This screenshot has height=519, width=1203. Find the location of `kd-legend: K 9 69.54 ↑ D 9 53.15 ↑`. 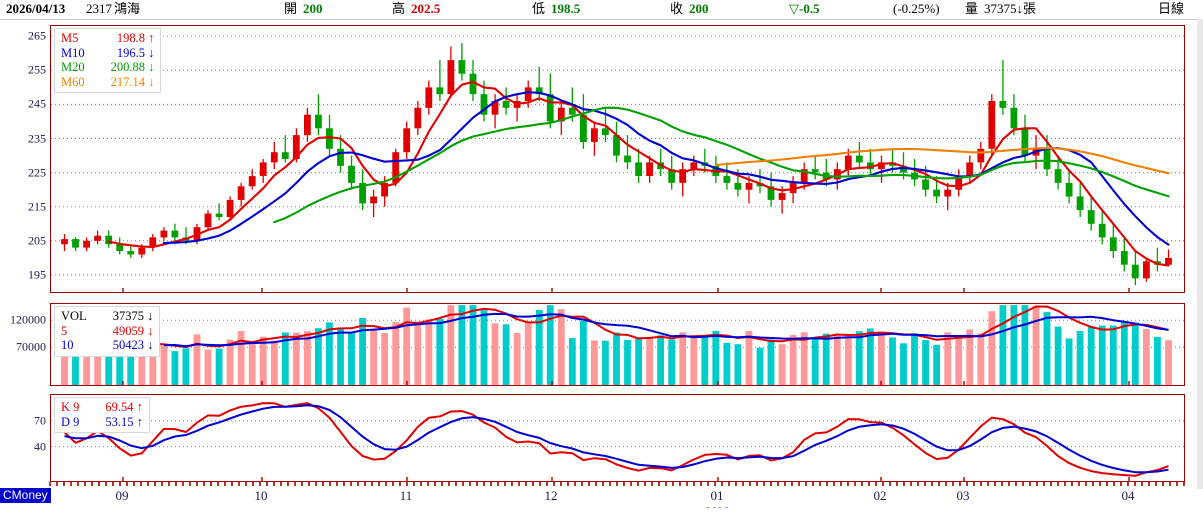

kd-legend: K 9 69.54 ↑ D 9 53.15 ↑ is located at coordinates (102, 415).